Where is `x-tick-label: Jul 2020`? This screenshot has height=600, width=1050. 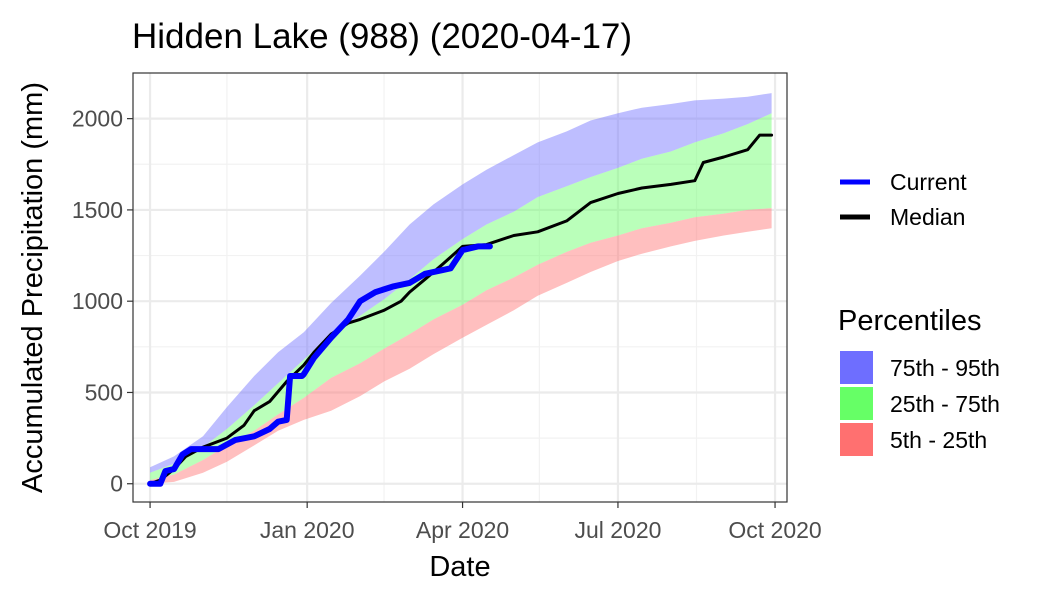
x-tick-label: Jul 2020 is located at coordinates (617, 530).